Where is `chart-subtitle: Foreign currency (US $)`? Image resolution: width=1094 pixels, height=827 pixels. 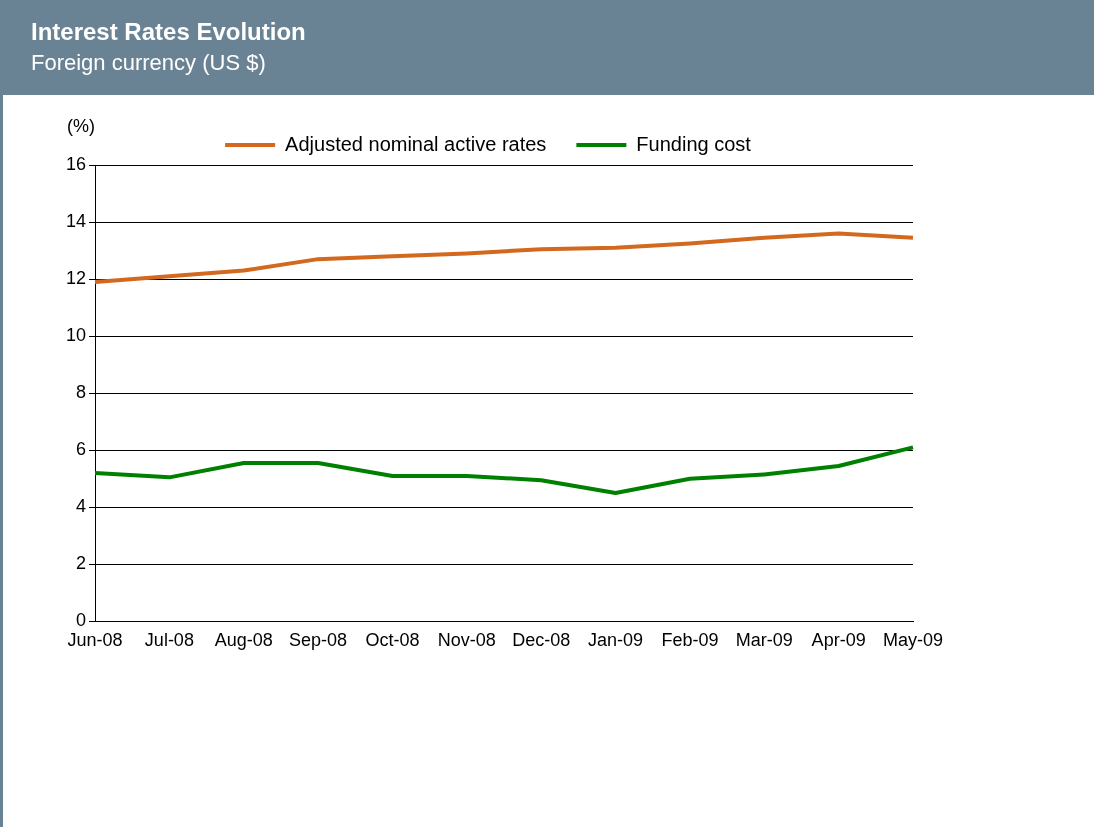
chart-subtitle: Foreign currency (US $) is located at coordinates (149, 63).